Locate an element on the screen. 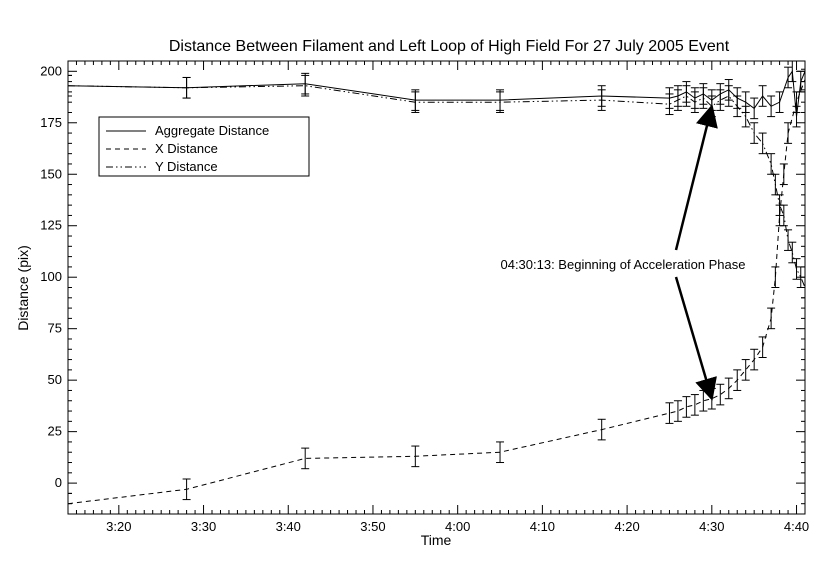 Image resolution: width=830 pixels, height=575 pixels. x-tick-label: 3:40 is located at coordinates (288, 526).